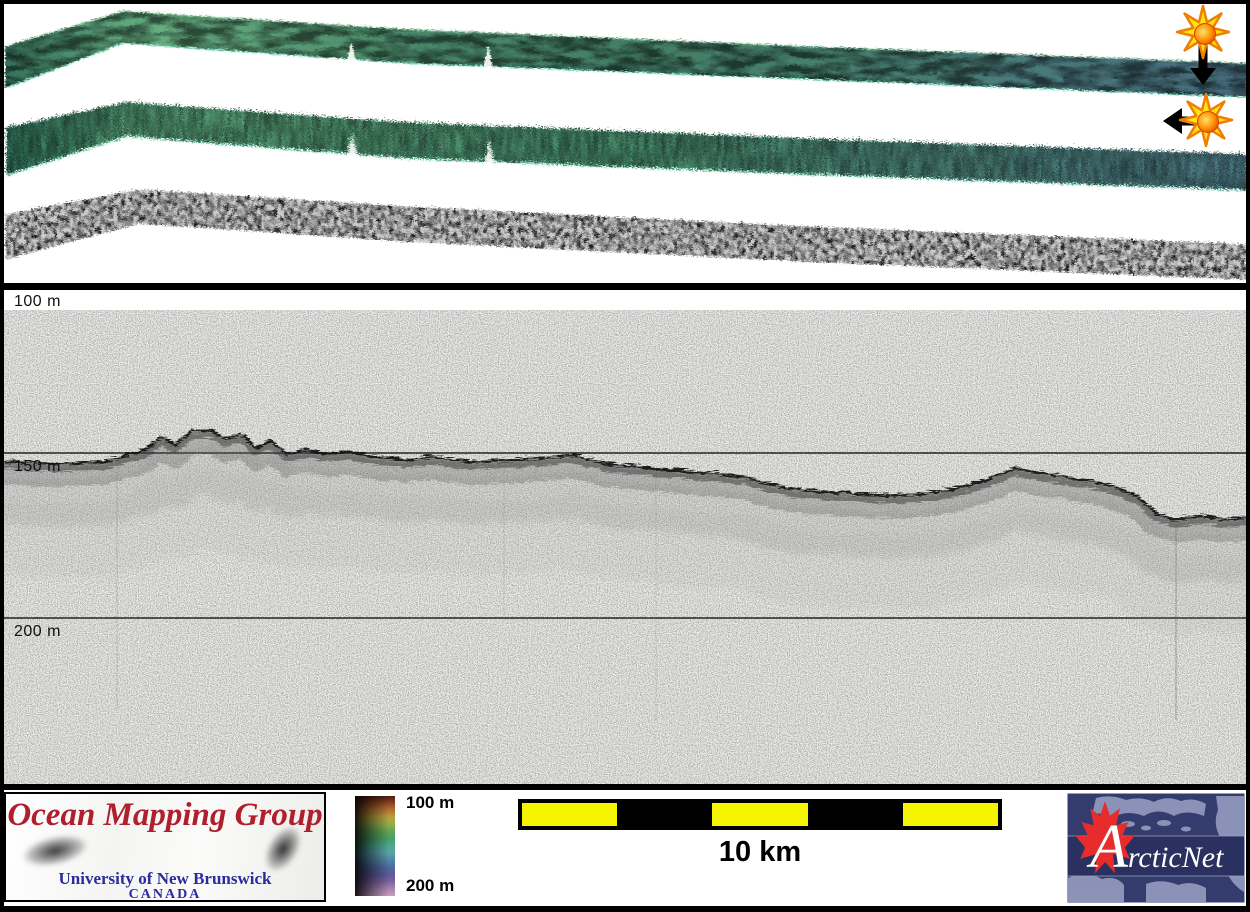 The height and width of the screenshot is (912, 1250). Describe the element at coordinates (1203, 44) in the screenshot. I see `sun-illumination-down-icon` at that location.